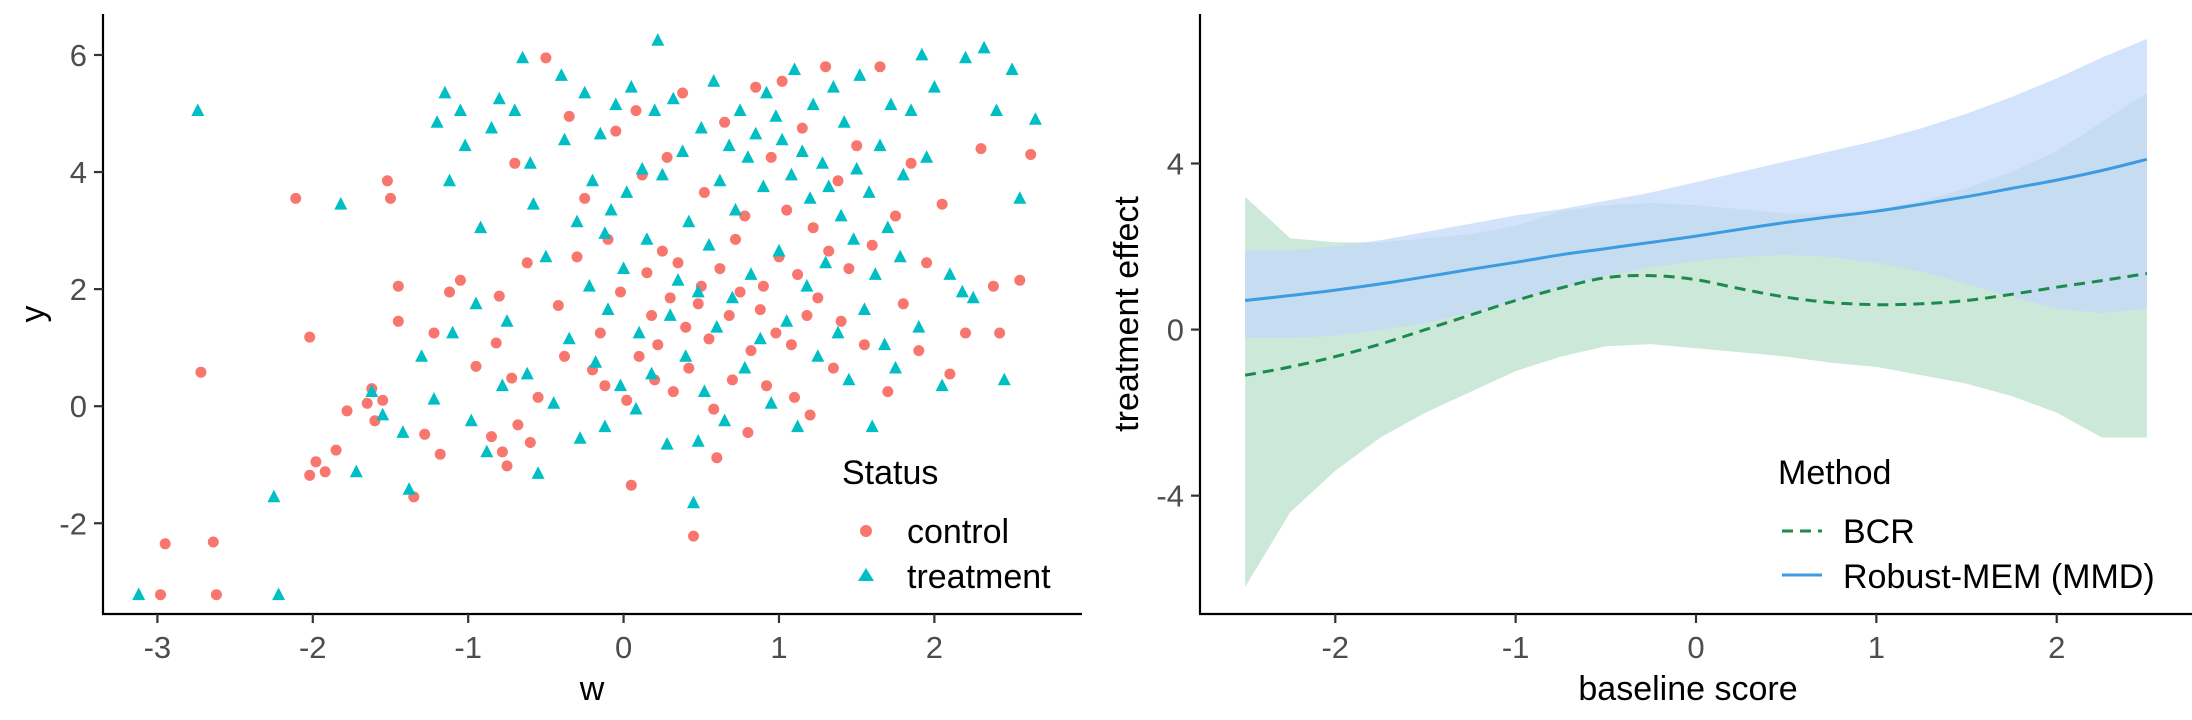 The height and width of the screenshot is (720, 2192). I want to click on x-tick-label: -3, so click(158, 647).